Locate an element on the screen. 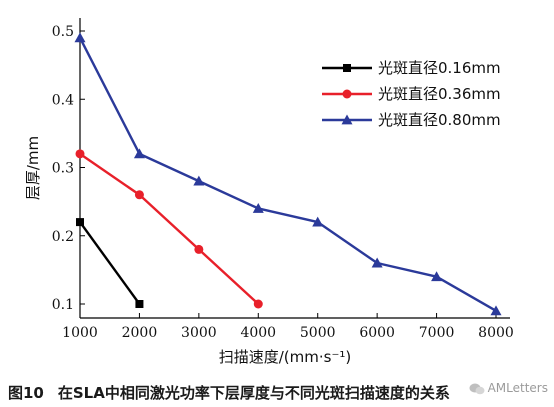 The width and height of the screenshot is (554, 407). legend-label-3: 光斑直径0.80mm is located at coordinates (439, 120).